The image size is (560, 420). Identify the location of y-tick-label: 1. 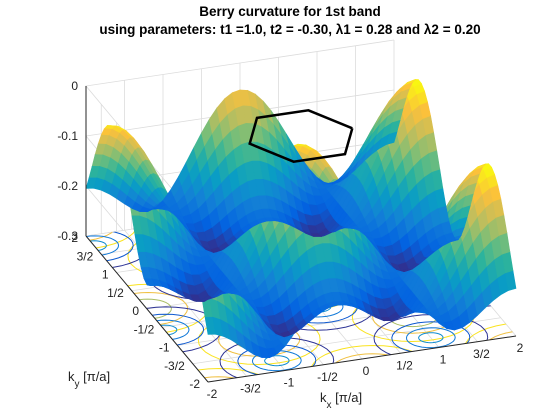
(105, 275).